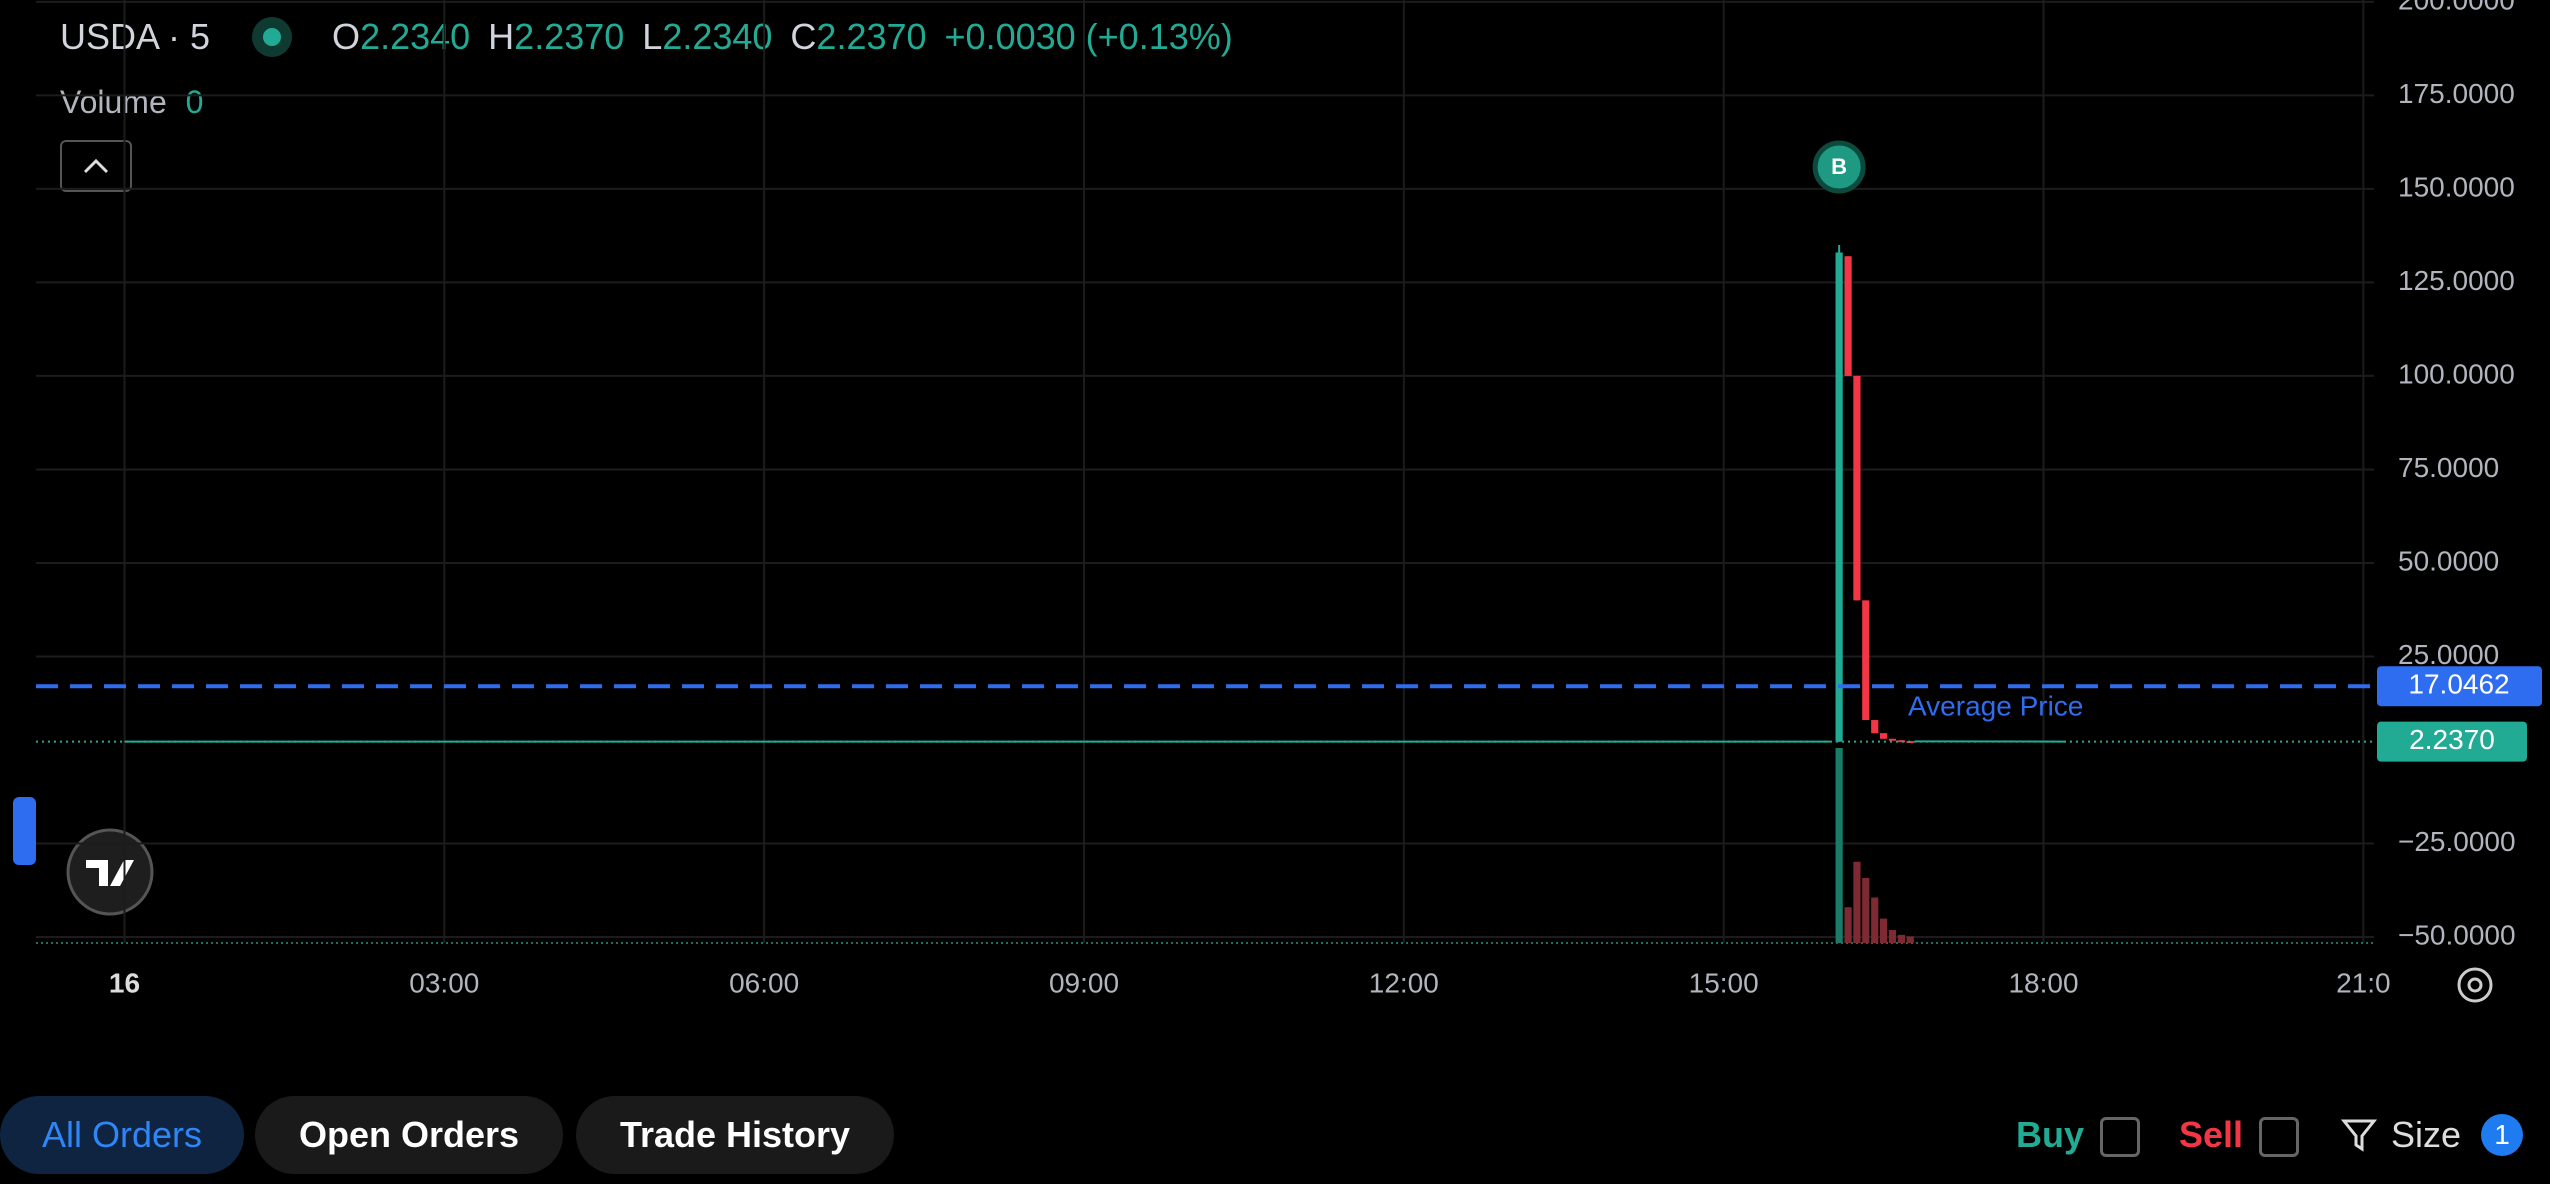 This screenshot has width=2550, height=1184. I want to click on average-price-value: 17.0462, so click(2458, 684).